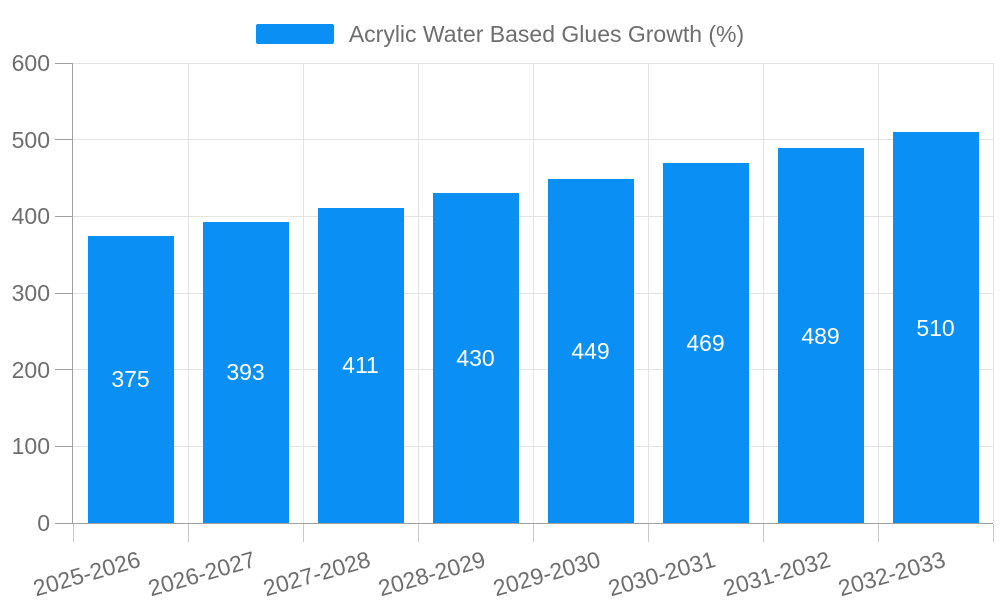 The width and height of the screenshot is (1000, 600). I want to click on bar-value-label-2029-2030: 449, so click(590, 350).